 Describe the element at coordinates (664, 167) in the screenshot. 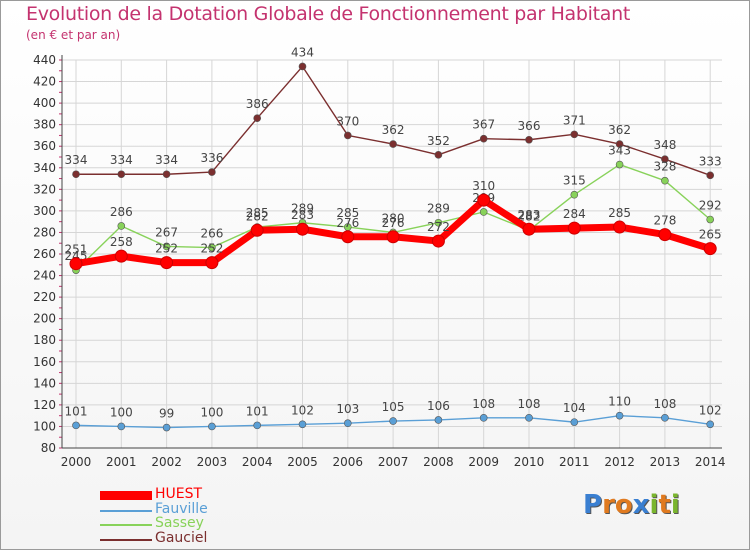

I see `data-label-sassey: 328` at that location.